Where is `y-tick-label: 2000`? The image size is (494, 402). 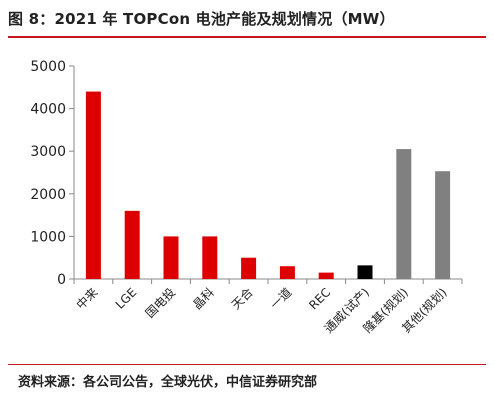 y-tick-label: 2000 is located at coordinates (48, 195).